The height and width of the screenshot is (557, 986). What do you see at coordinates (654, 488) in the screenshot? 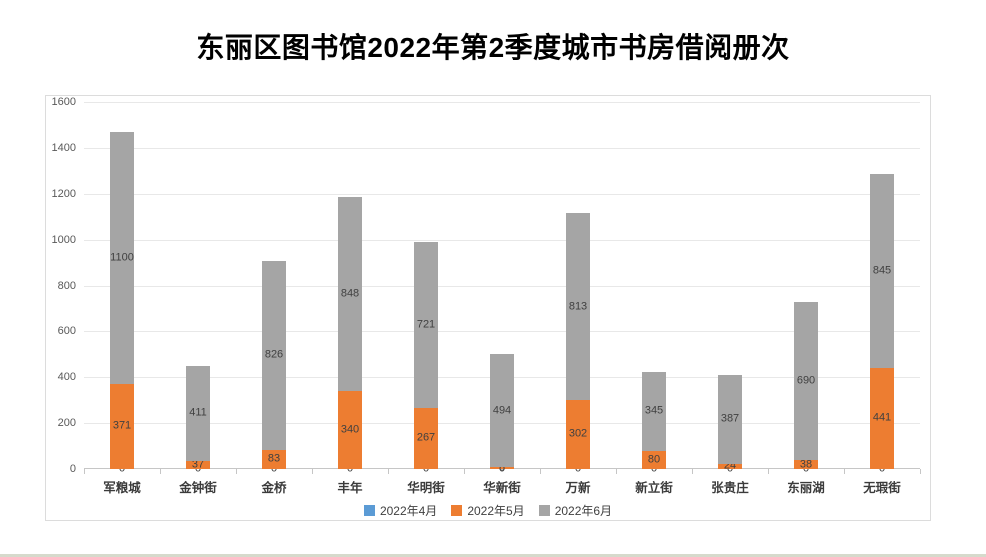
I see `category-label: 新立街` at bounding box center [654, 488].